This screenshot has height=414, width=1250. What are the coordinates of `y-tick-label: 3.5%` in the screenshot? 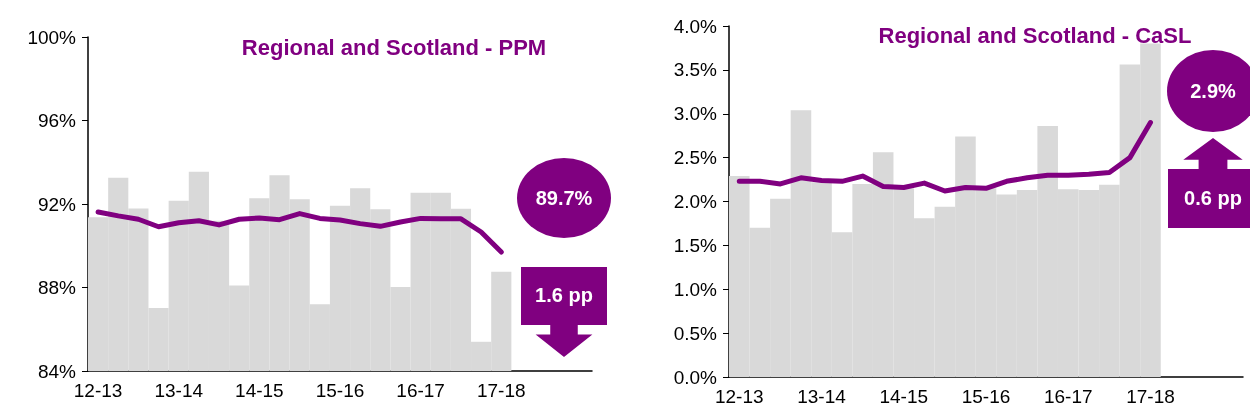 It's located at (695, 70).